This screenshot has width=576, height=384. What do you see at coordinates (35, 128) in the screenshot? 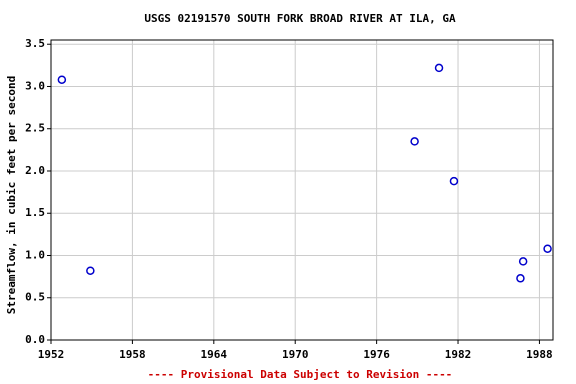
I see `y-tick-label: 2.5` at bounding box center [35, 128].